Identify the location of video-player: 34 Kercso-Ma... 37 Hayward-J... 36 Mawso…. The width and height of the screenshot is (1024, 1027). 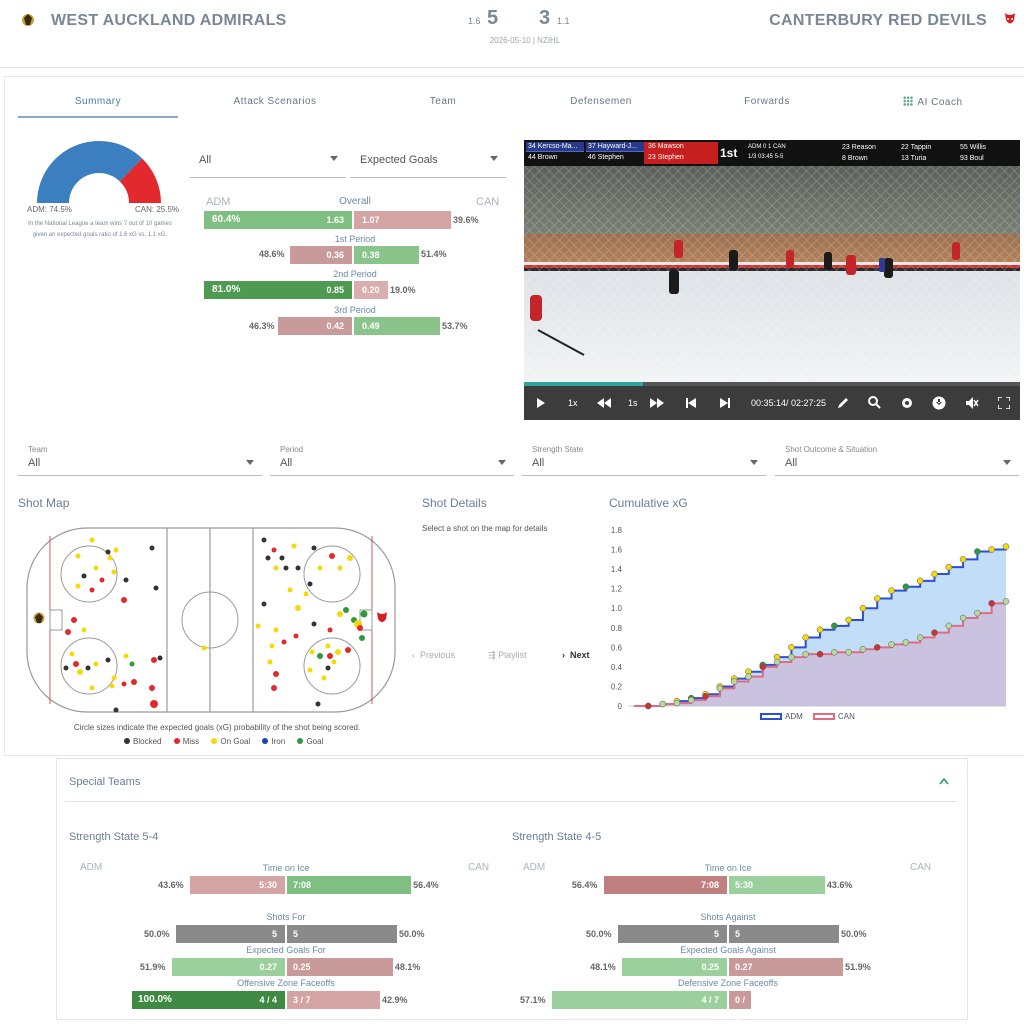
(772, 280).